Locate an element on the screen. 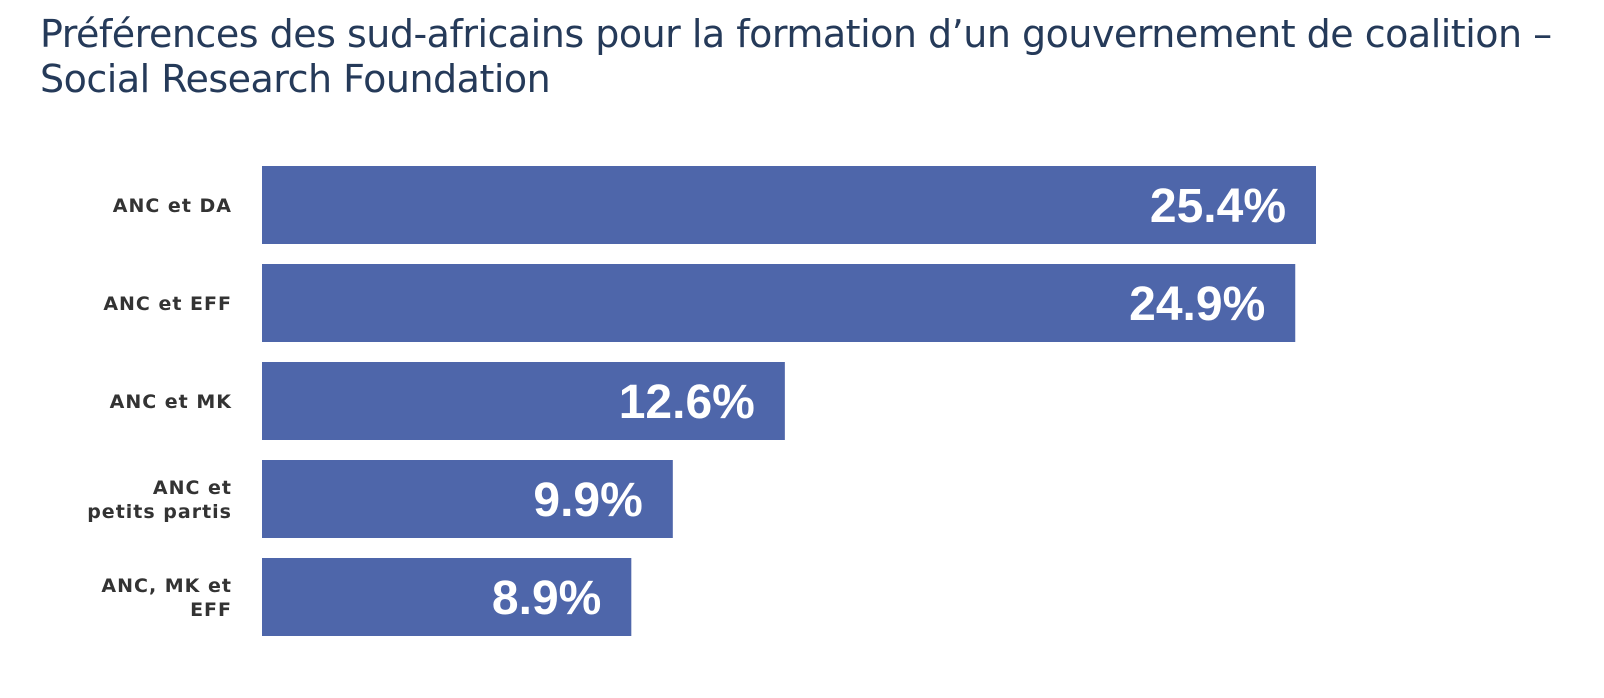 The image size is (1604, 698). value-label-5: 8.9% is located at coordinates (546, 598).